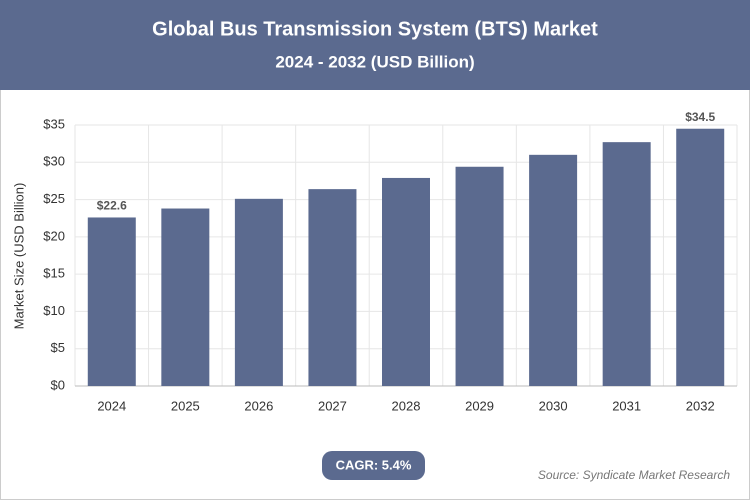 Image resolution: width=750 pixels, height=500 pixels. I want to click on y-tick-label: $30, so click(54, 161).